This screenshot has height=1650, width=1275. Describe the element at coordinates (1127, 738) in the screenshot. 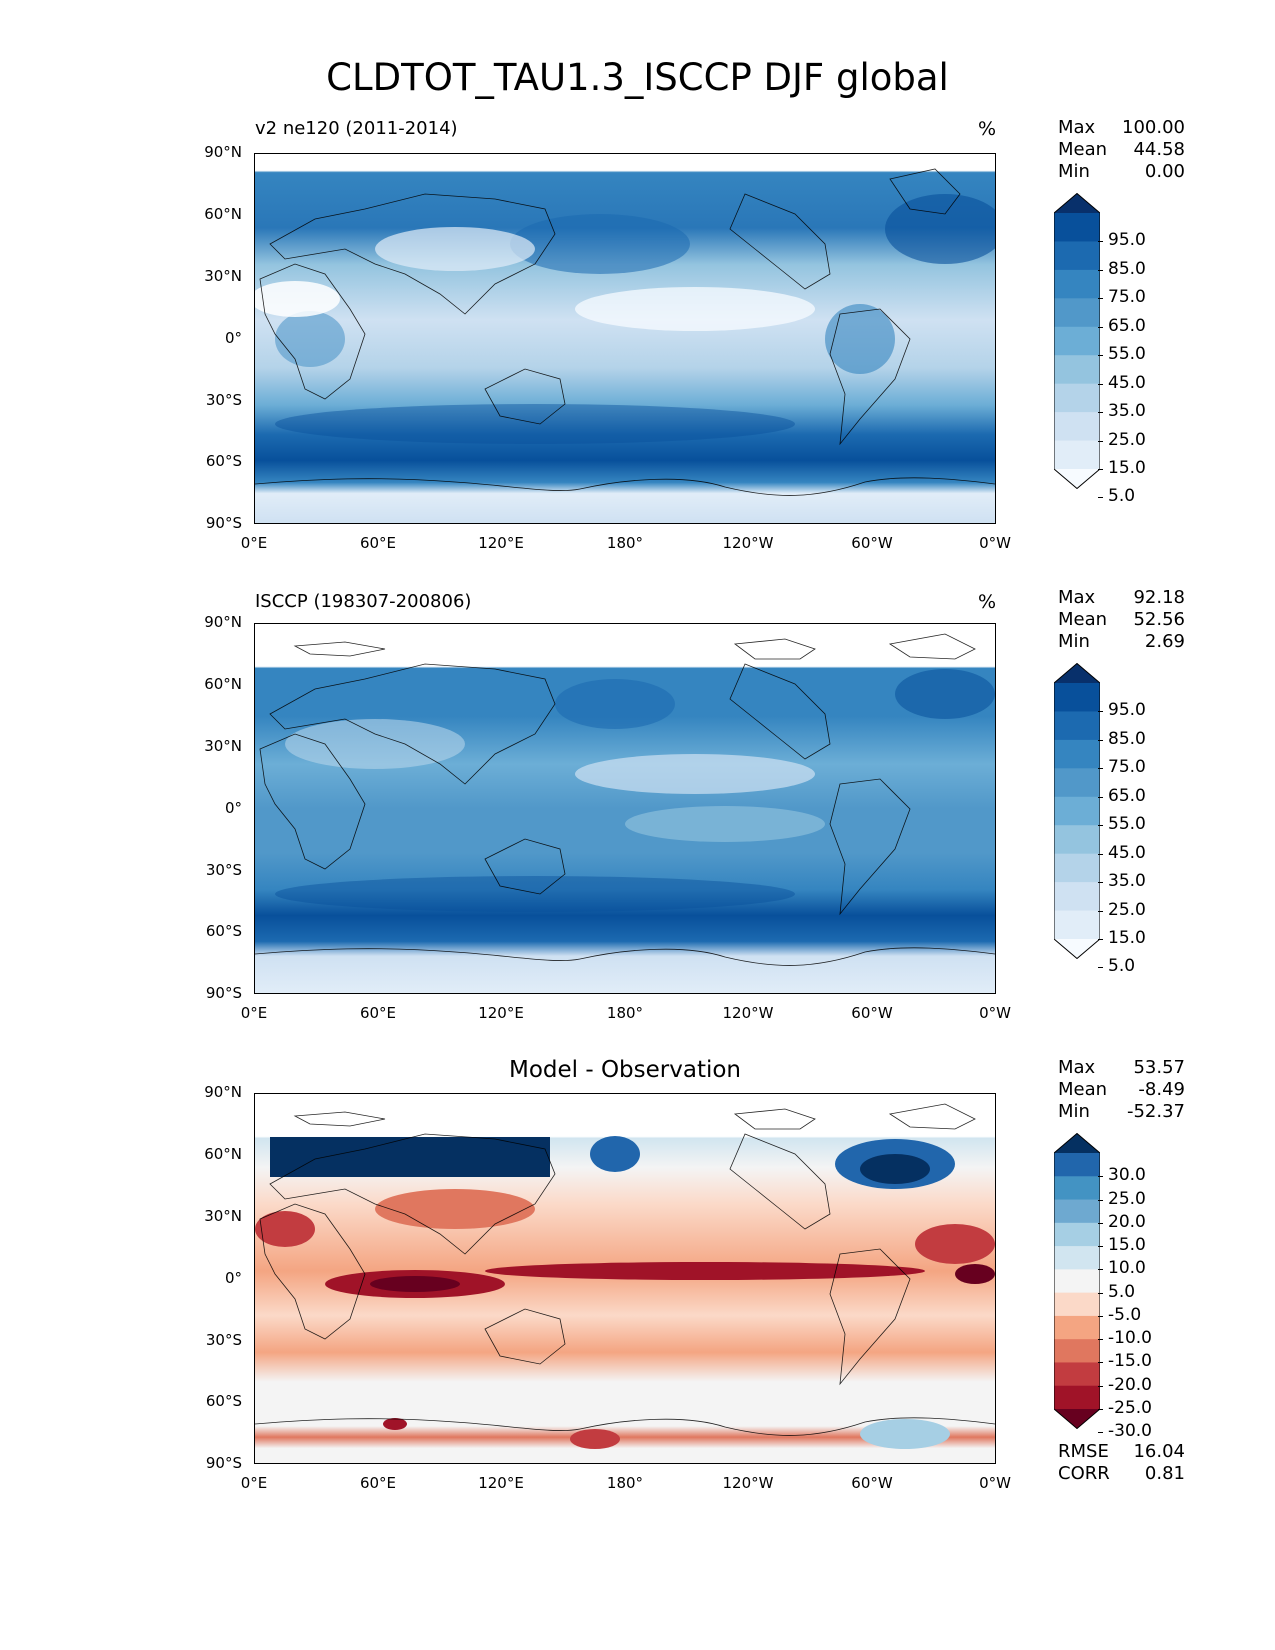

I see `colorbar-label: 85.0` at that location.